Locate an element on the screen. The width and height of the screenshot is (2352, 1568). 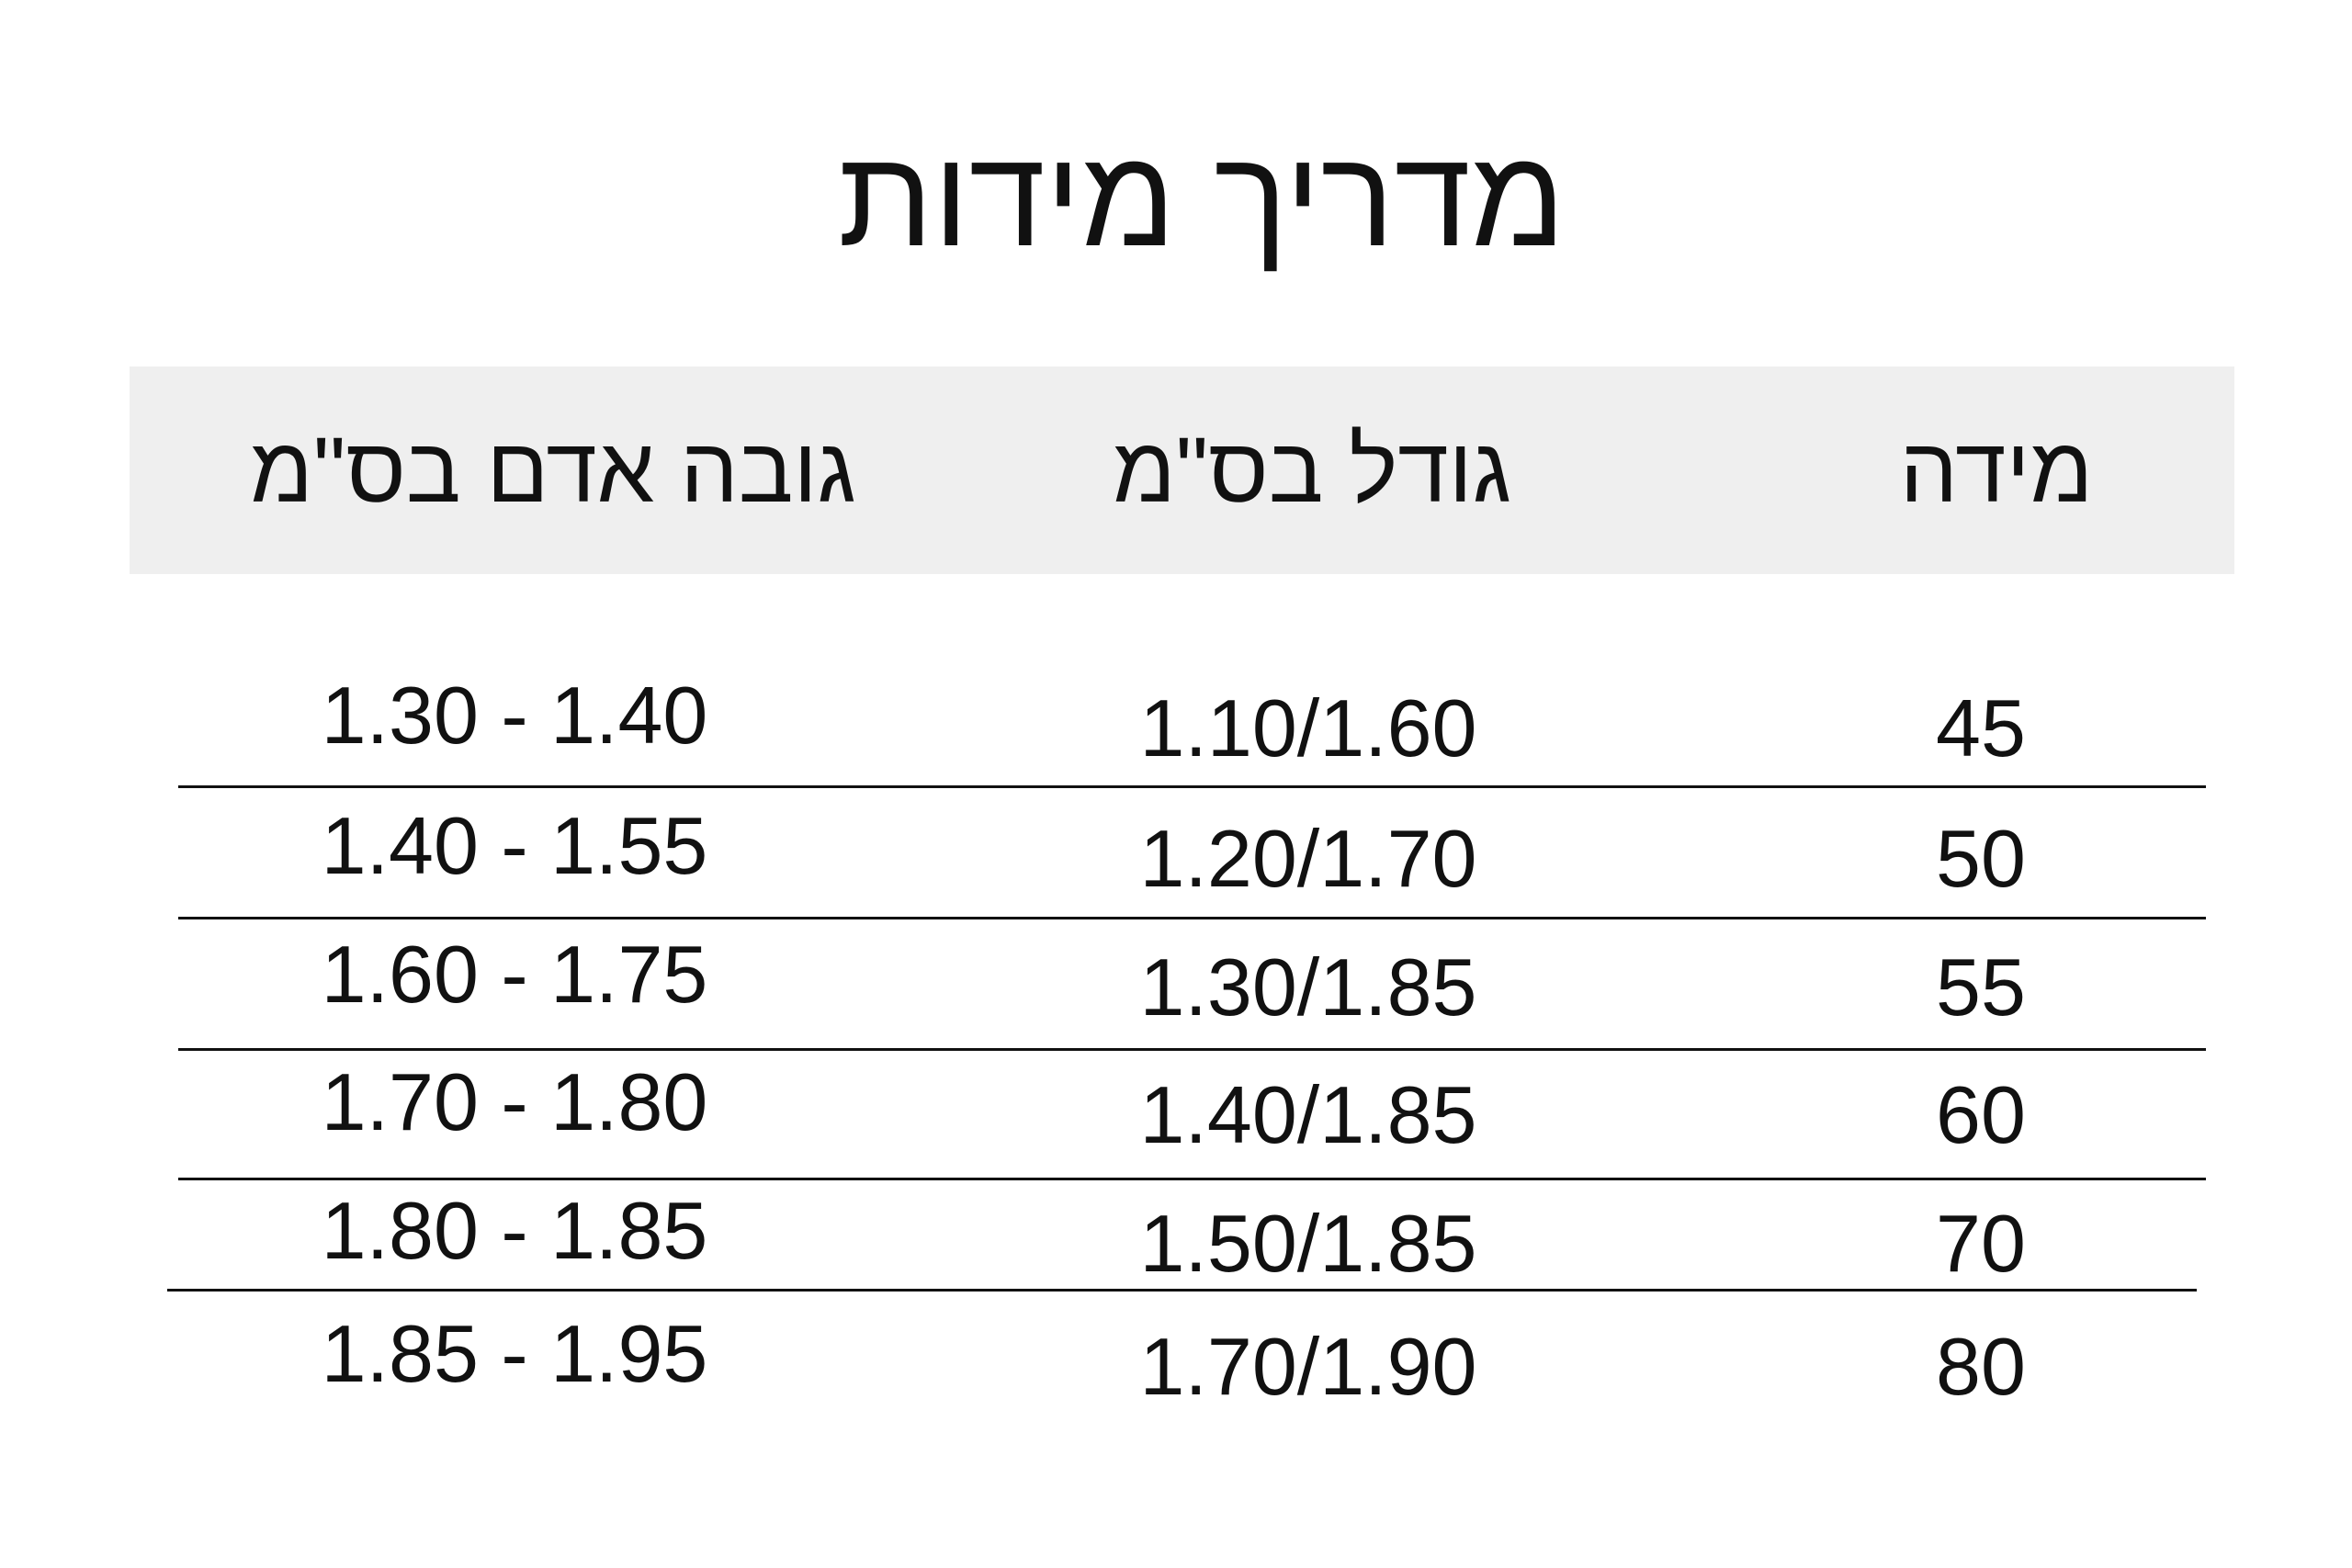
cell-height-range: 1.85 - 1.95 is located at coordinates (514, 1354).